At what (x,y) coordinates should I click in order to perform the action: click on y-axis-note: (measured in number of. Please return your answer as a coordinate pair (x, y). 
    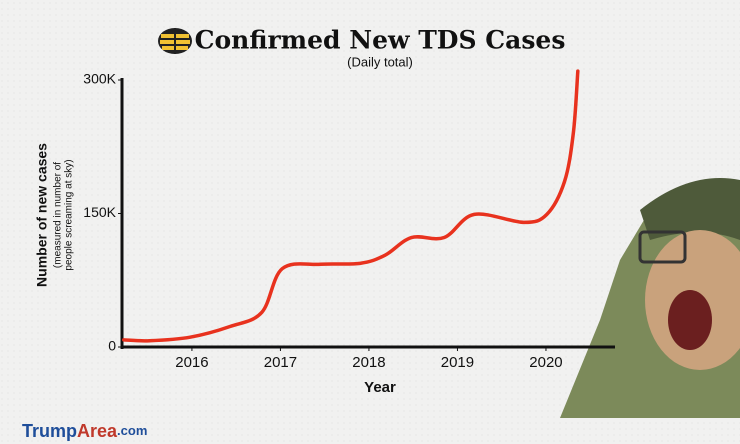
    Looking at the image, I should click on (58, 215).